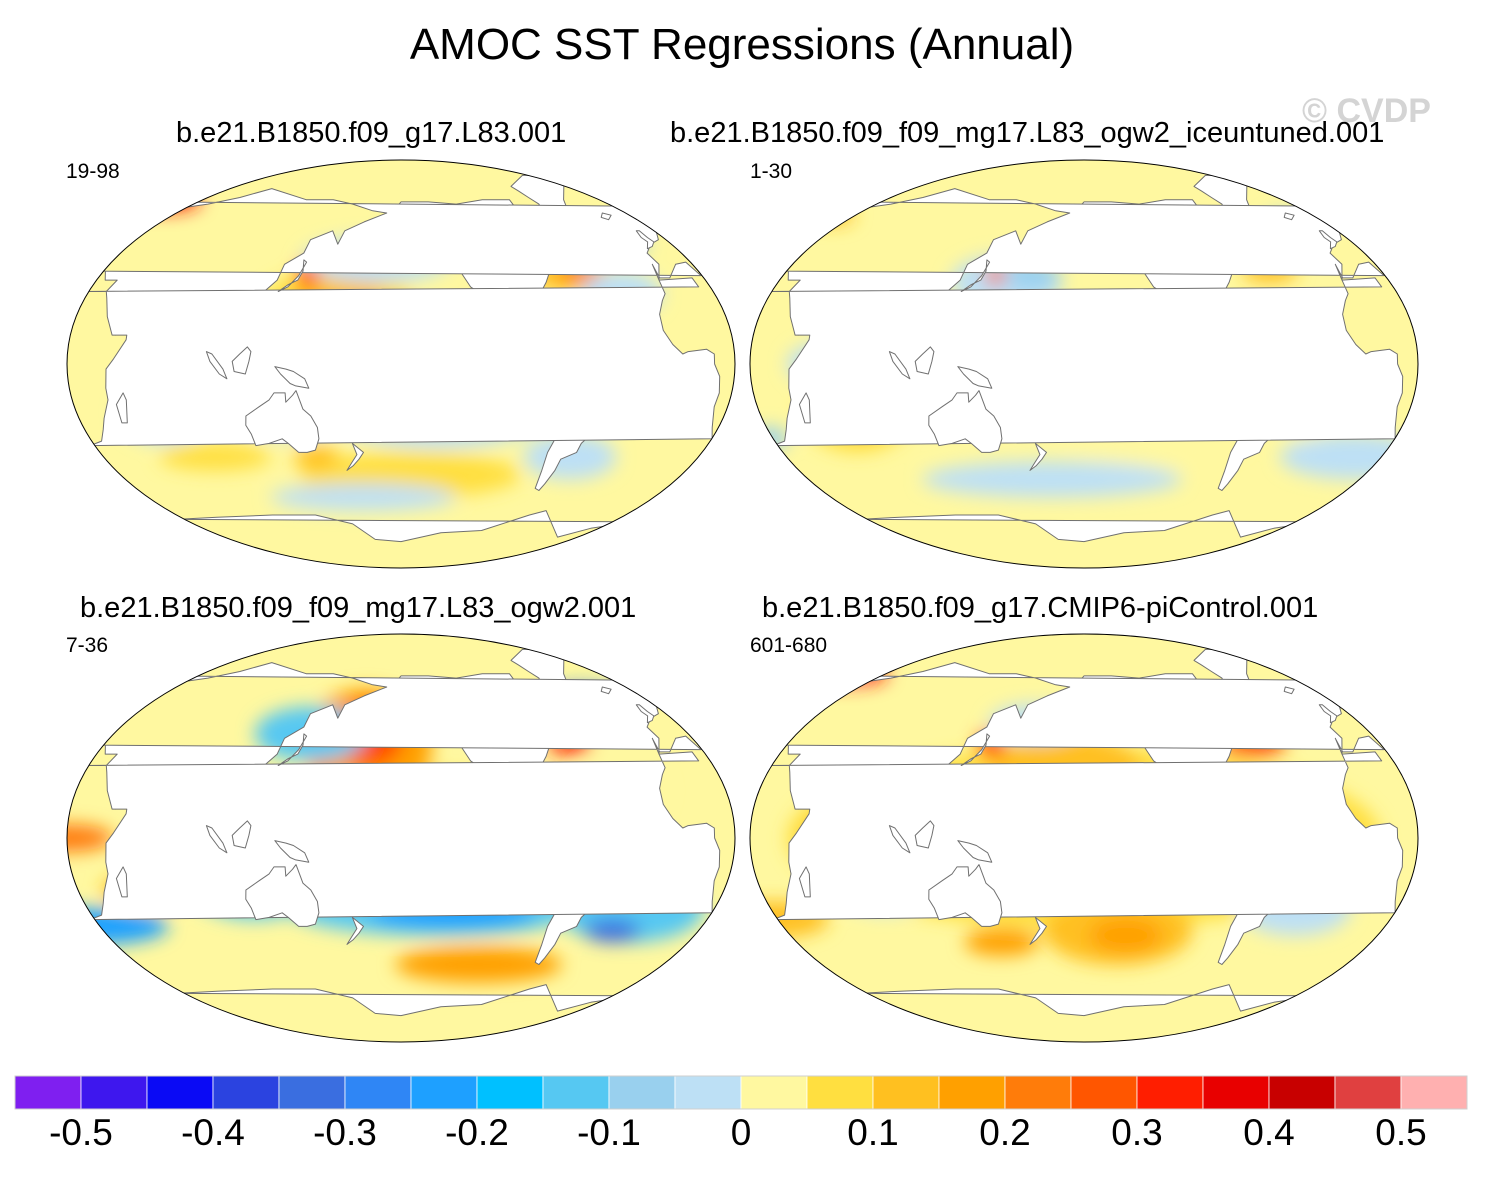 The image size is (1508, 1179). I want to click on colorbar-tick-label: 0.2, so click(1005, 1132).